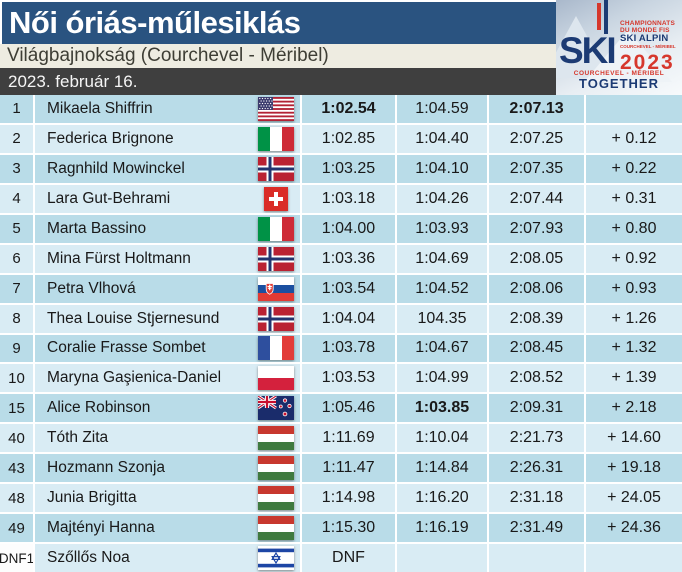 This screenshot has width=682, height=572. What do you see at coordinates (348, 288) in the screenshot?
I see `run1-time-cell: 1:03.54` at bounding box center [348, 288].